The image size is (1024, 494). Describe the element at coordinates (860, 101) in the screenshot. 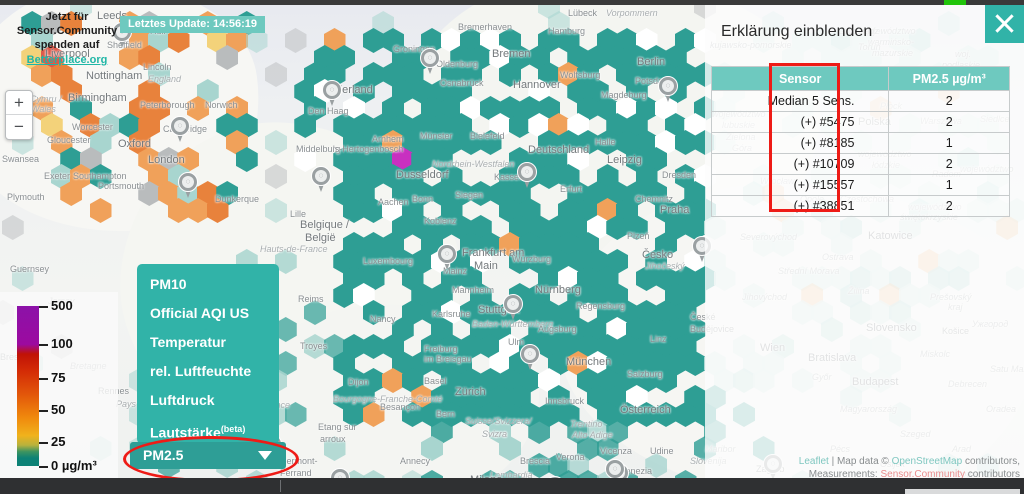

I see `table-row: Median 5 Sens. 2` at that location.